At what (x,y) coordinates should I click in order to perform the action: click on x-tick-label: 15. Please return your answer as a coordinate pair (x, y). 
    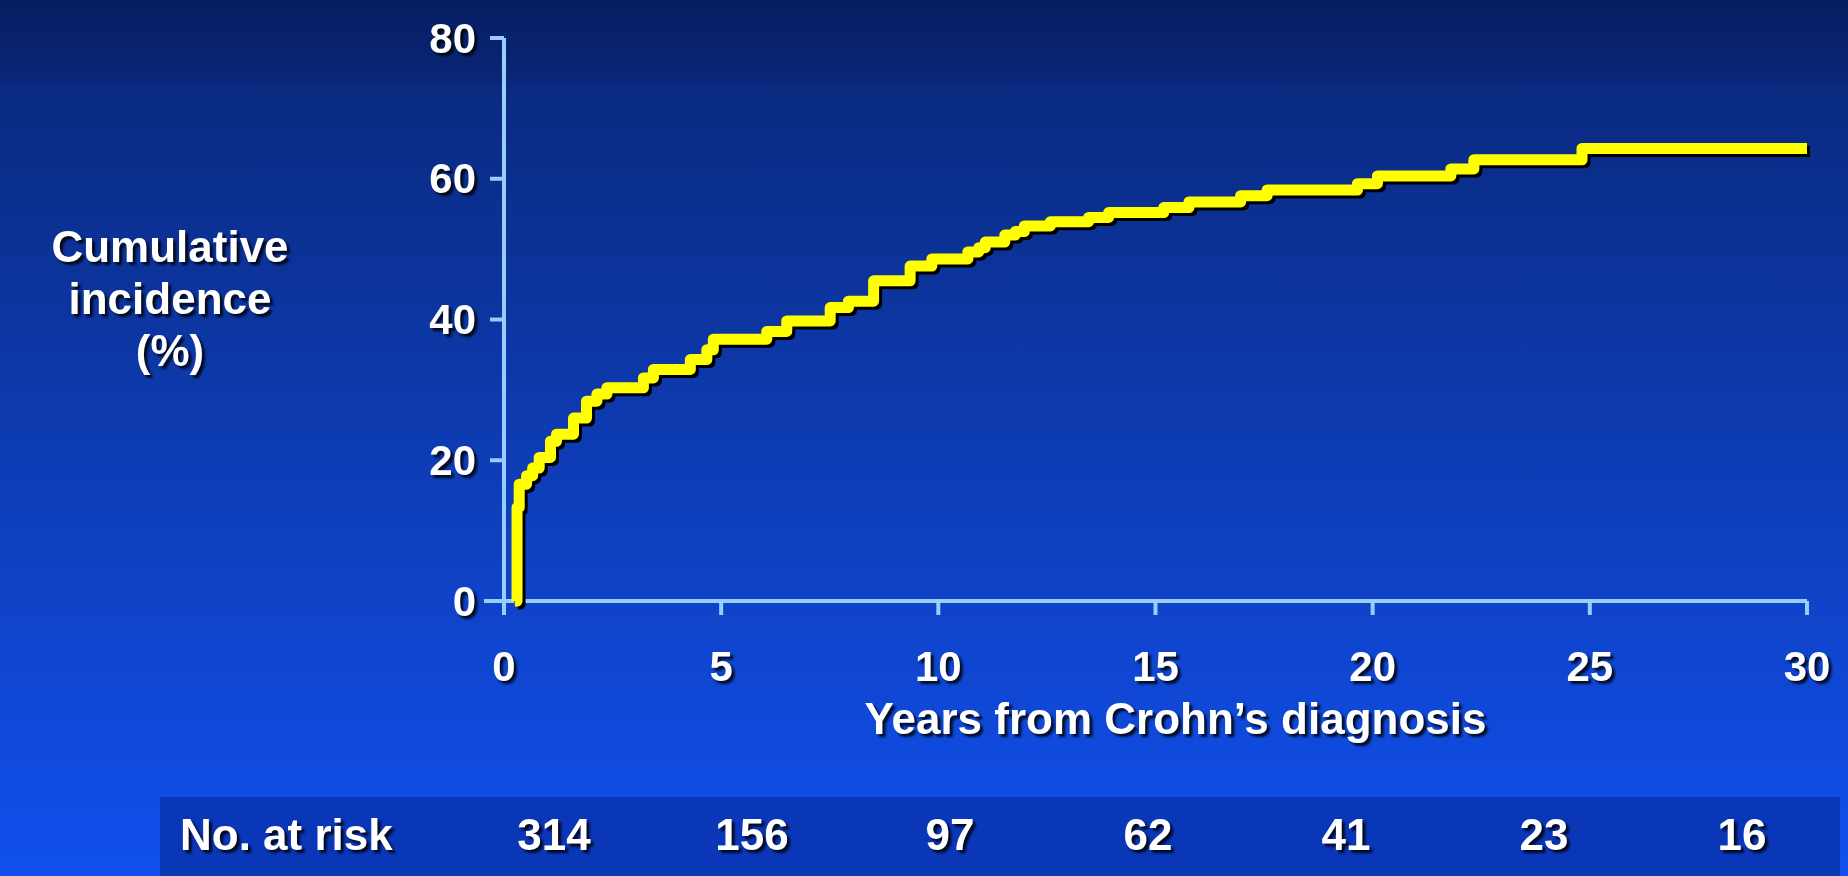
    Looking at the image, I should click on (1155, 666).